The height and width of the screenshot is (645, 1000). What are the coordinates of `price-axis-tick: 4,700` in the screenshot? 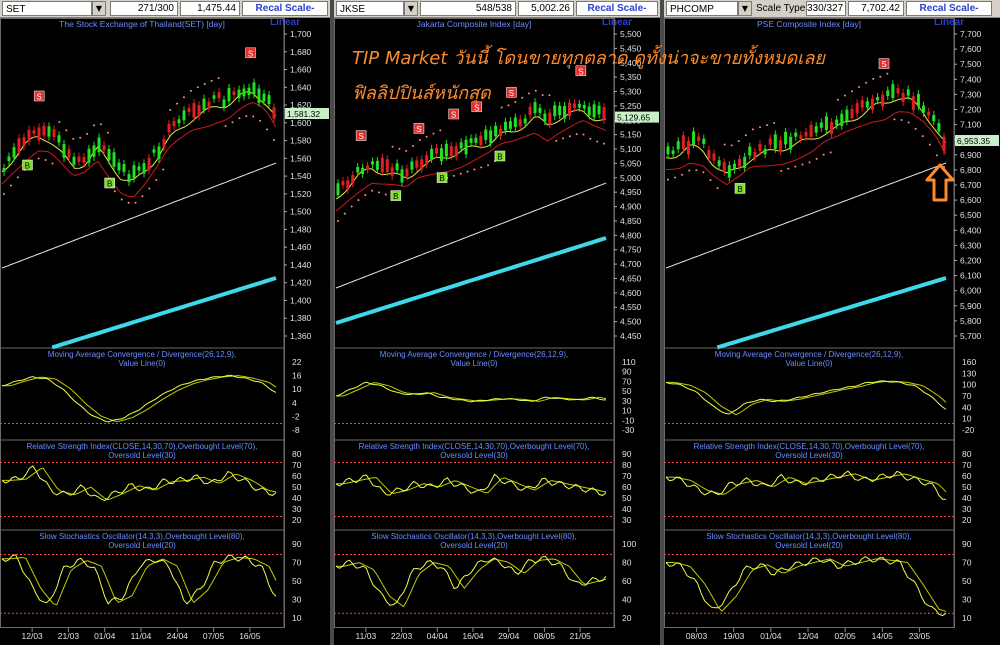 It's located at (631, 264).